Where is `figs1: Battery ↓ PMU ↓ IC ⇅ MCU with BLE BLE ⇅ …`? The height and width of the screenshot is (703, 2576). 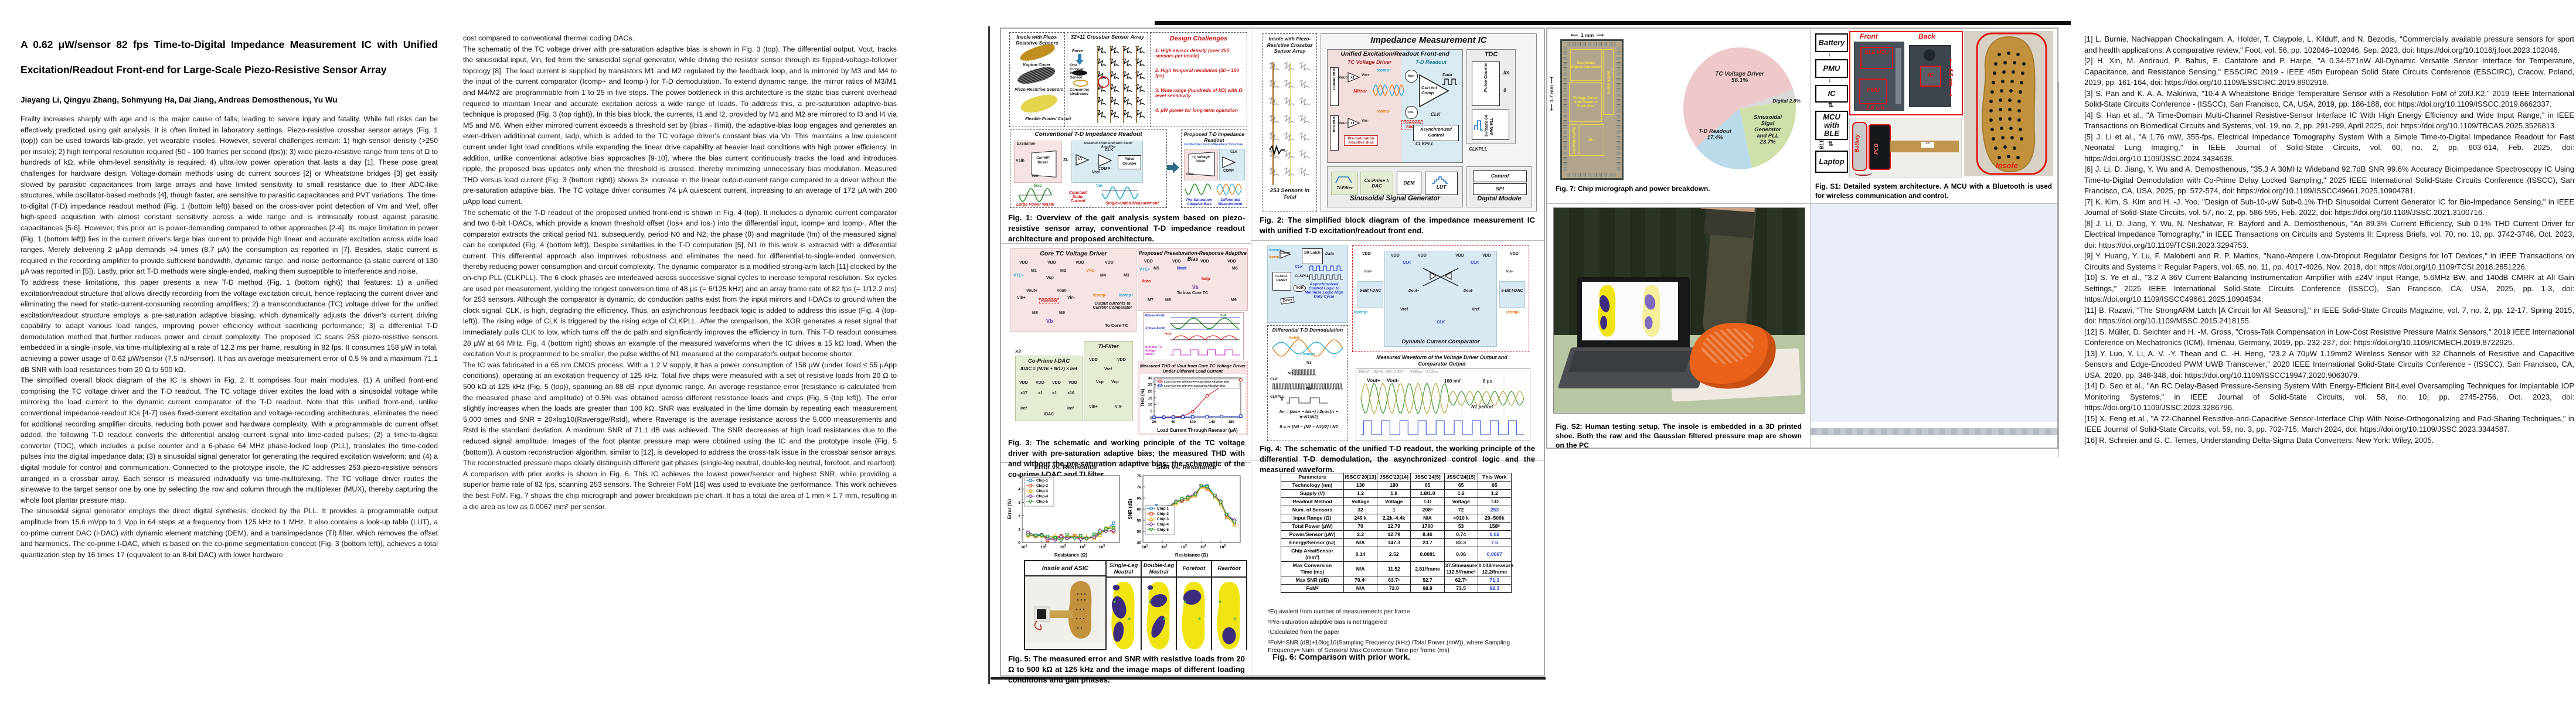
figs1: Battery ↓ PMU ↓ IC ⇅ MCU with BLE BLE ⇅ … is located at coordinates (1934, 115).